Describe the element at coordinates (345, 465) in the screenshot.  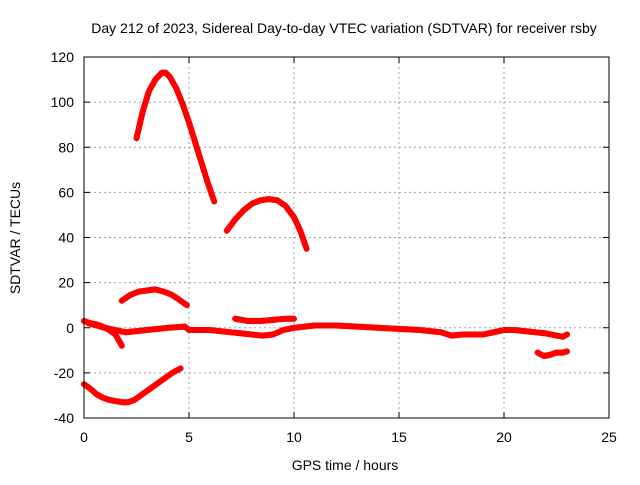
I see `x-axis-label: GPS time / hours` at that location.